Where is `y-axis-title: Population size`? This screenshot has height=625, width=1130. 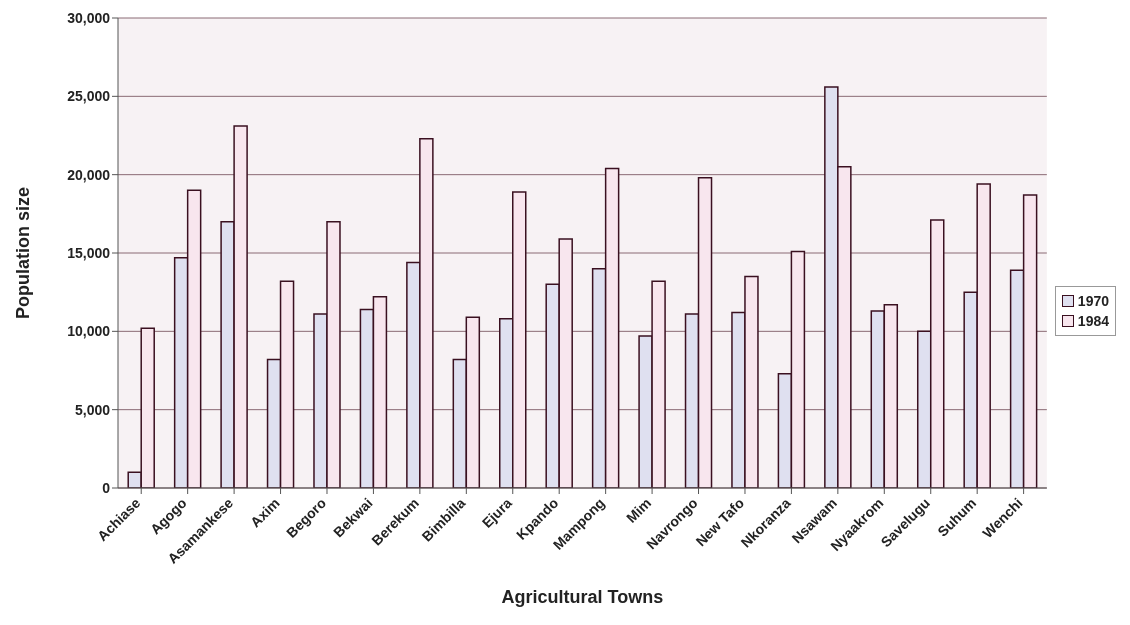 y-axis-title: Population size is located at coordinates (23, 253).